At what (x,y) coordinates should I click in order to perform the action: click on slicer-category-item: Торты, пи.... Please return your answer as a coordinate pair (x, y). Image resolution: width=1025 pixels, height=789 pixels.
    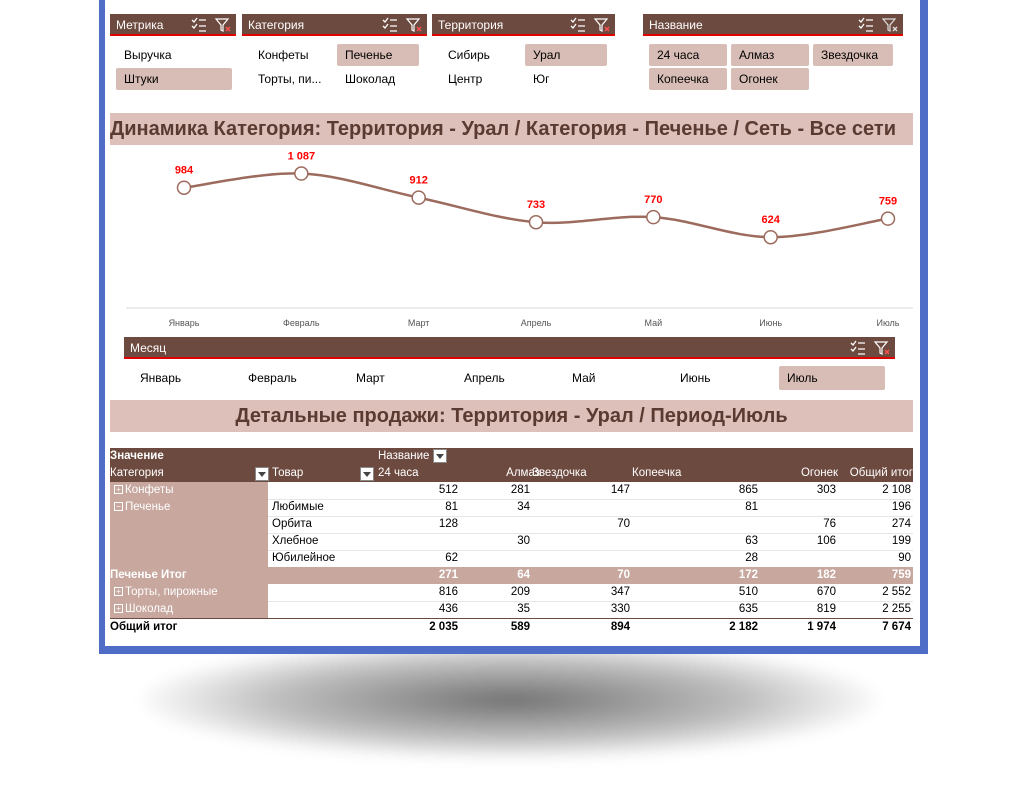
    Looking at the image, I should click on (290, 79).